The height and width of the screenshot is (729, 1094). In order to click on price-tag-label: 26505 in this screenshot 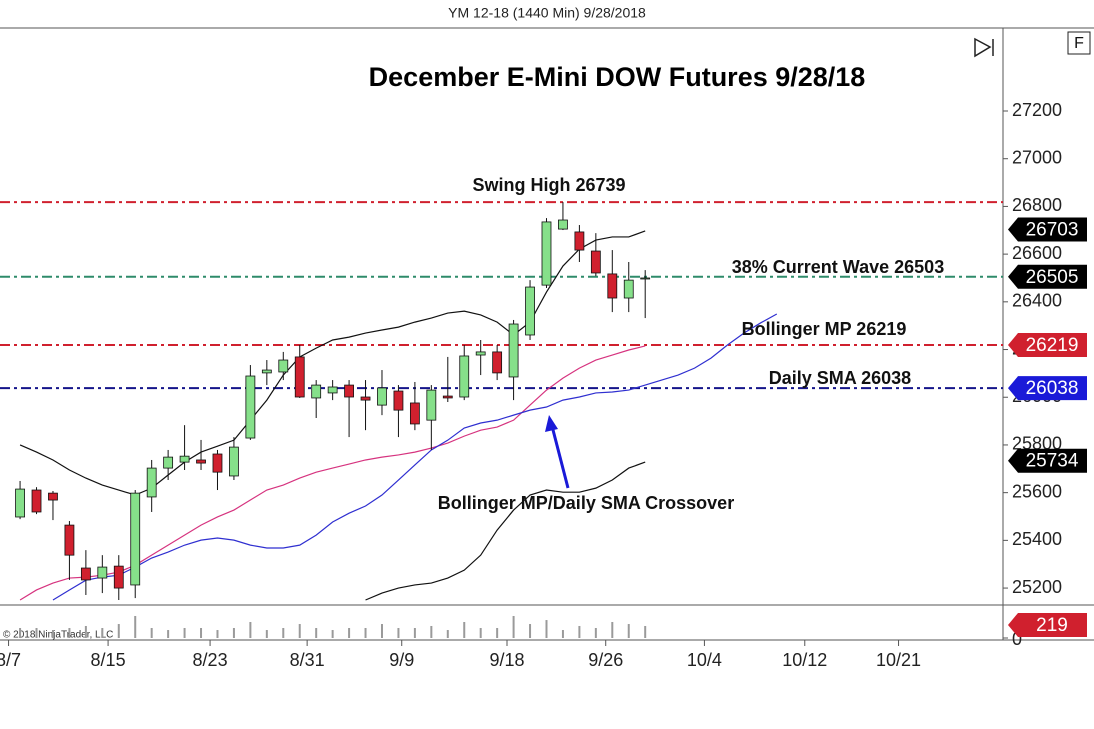, I will do `click(1052, 277)`.